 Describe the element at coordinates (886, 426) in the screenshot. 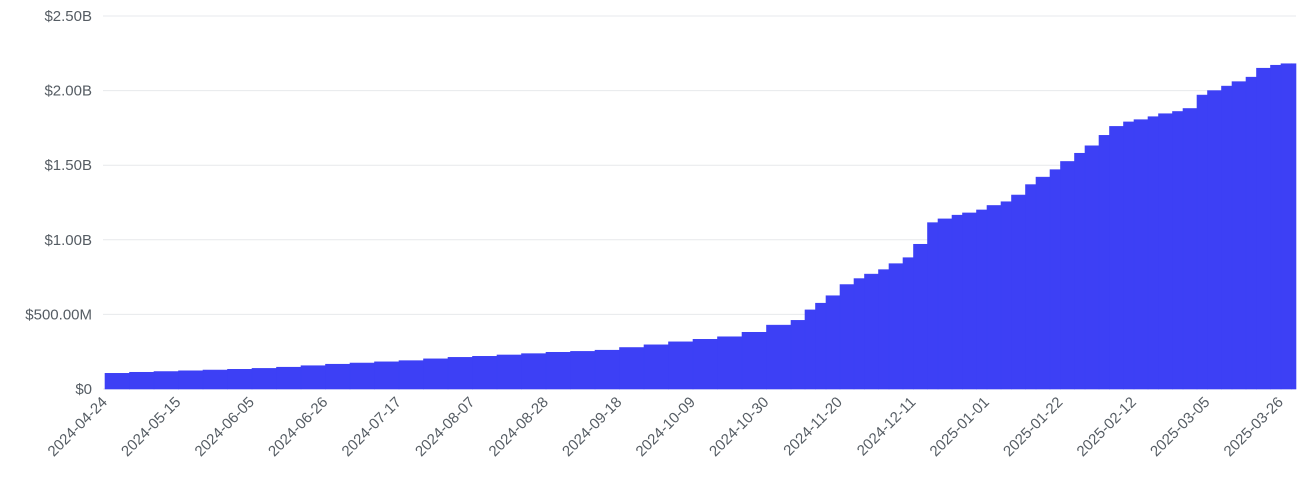

I see `x-tick-label-11: 2024-12-11` at that location.